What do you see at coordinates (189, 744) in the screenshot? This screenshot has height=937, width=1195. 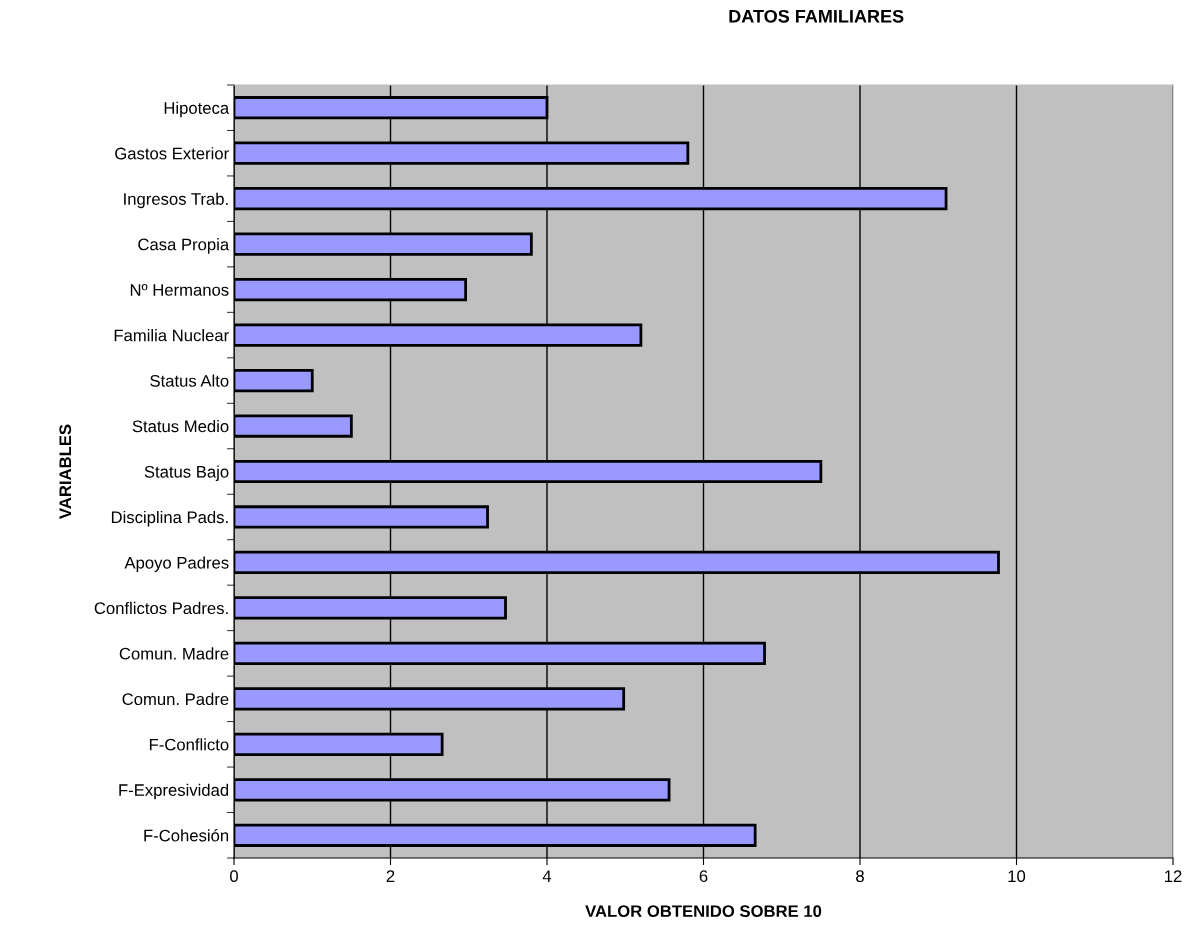 I see `y-tick-label: F-Conflicto` at bounding box center [189, 744].